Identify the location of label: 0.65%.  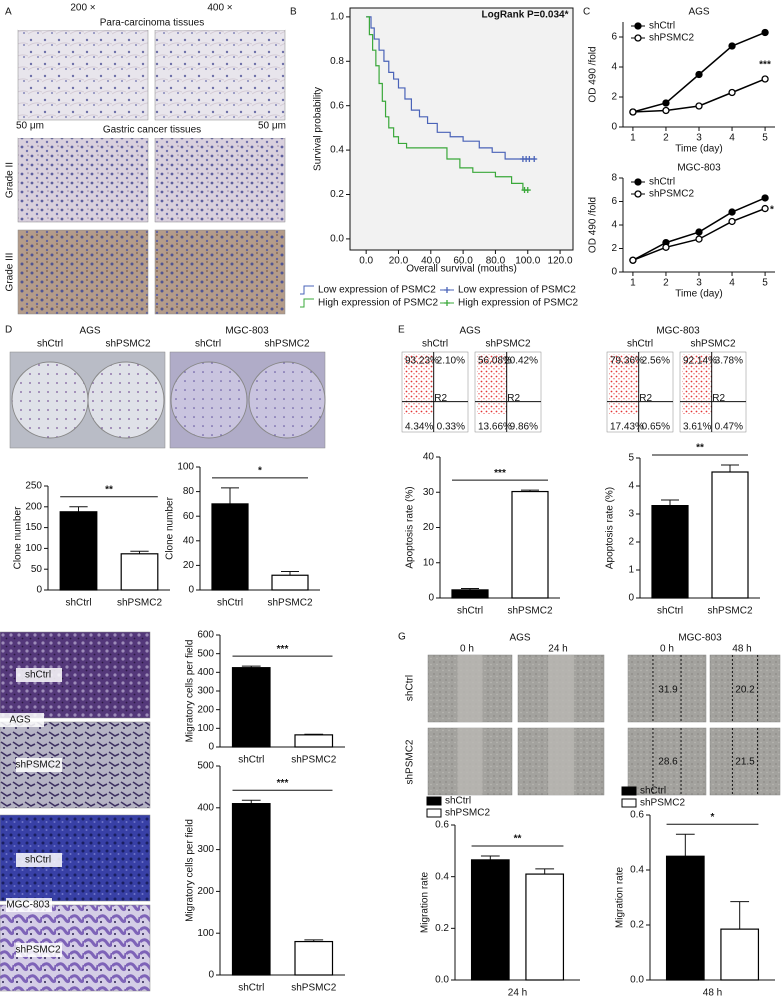
(656, 427).